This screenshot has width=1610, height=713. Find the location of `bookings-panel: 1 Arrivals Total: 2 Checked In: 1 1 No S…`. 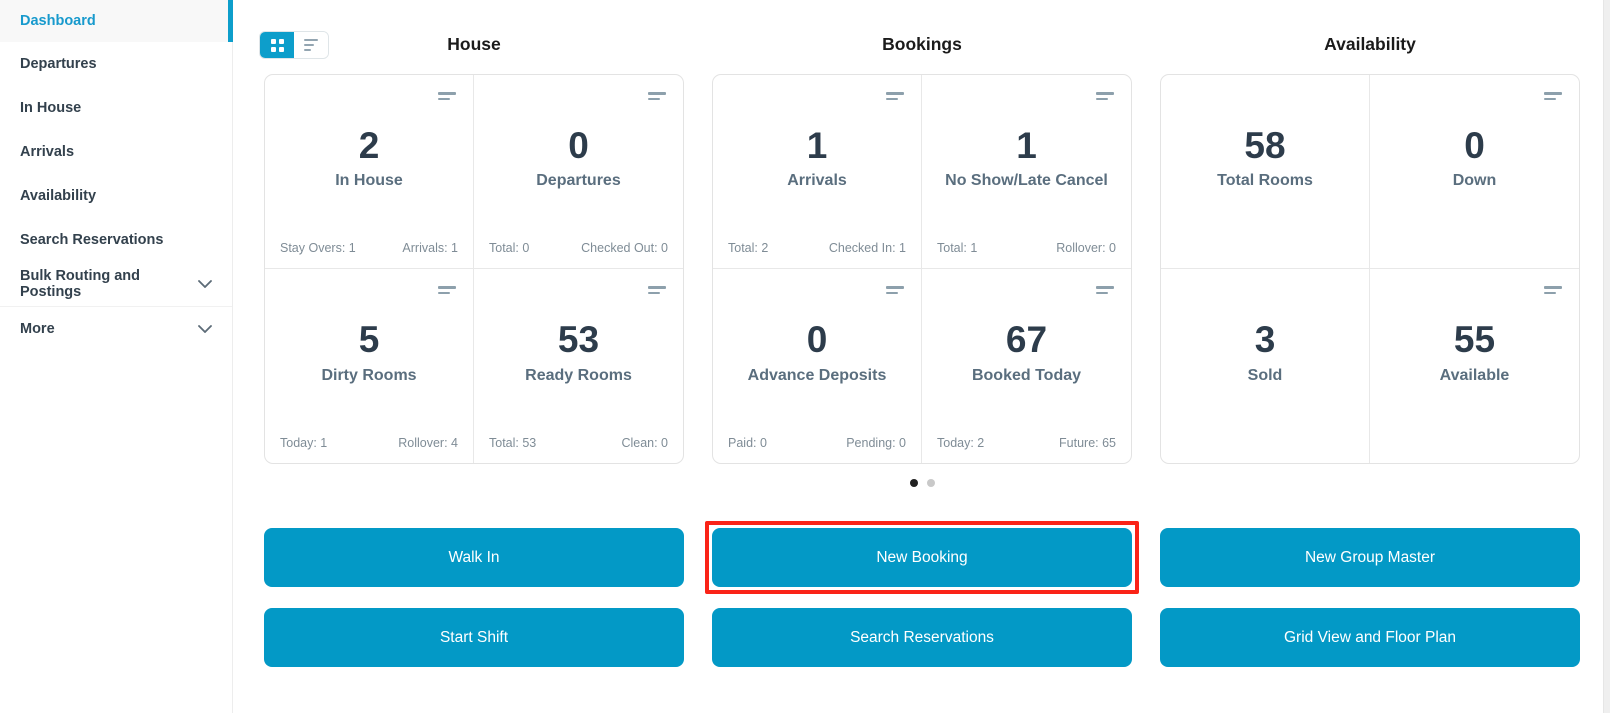

bookings-panel: 1 Arrivals Total: 2 Checked In: 1 1 No S… is located at coordinates (922, 269).